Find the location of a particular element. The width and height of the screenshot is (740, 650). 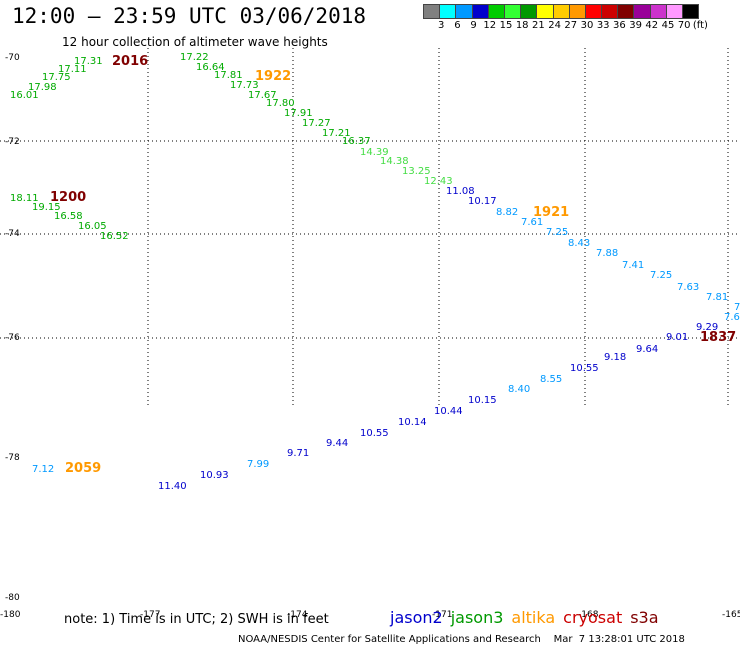

colorbar-label: 70 is located at coordinates (684, 25).